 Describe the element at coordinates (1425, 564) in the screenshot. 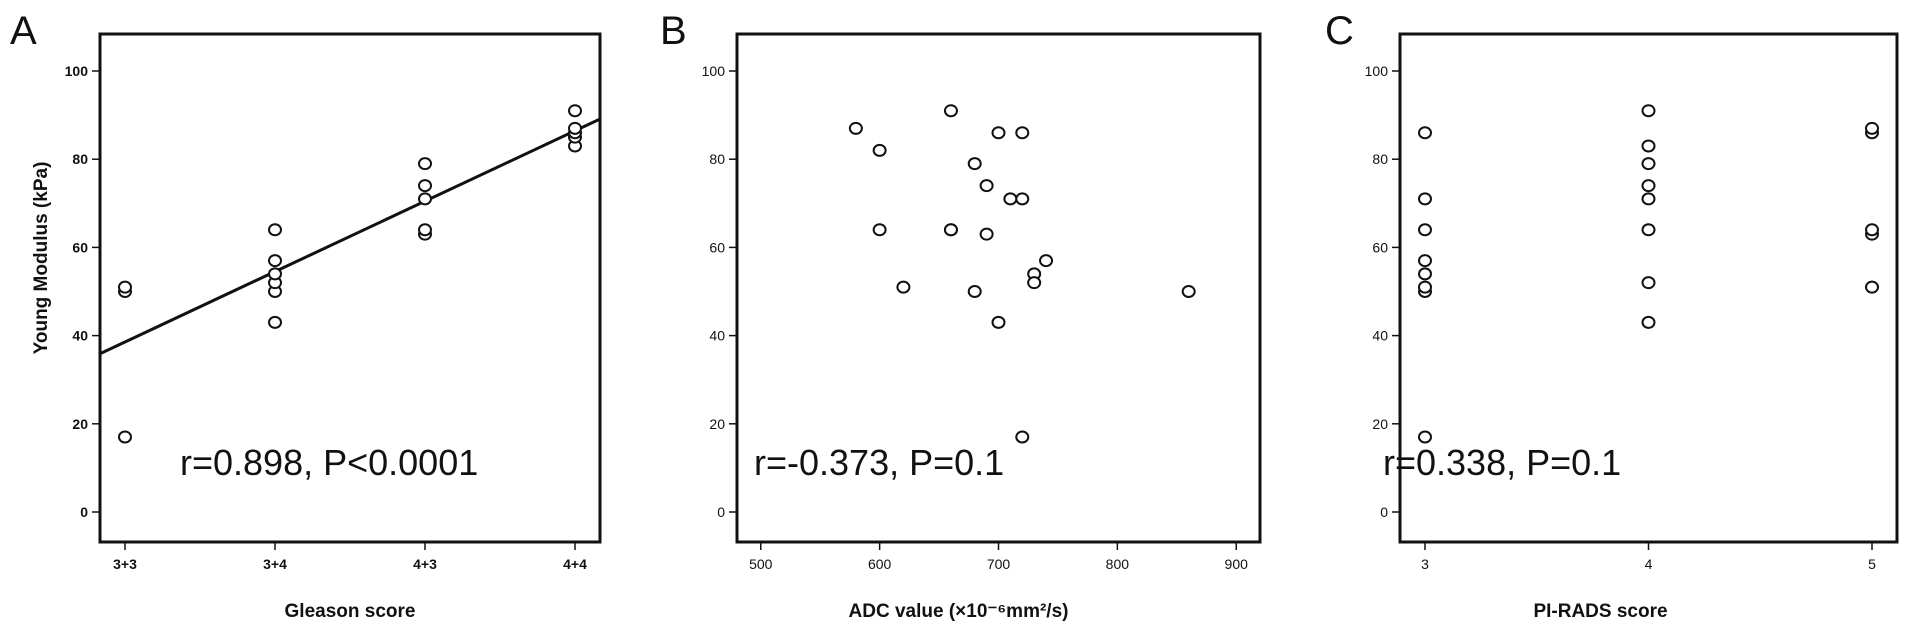

I see `x-tick-label: 3` at that location.